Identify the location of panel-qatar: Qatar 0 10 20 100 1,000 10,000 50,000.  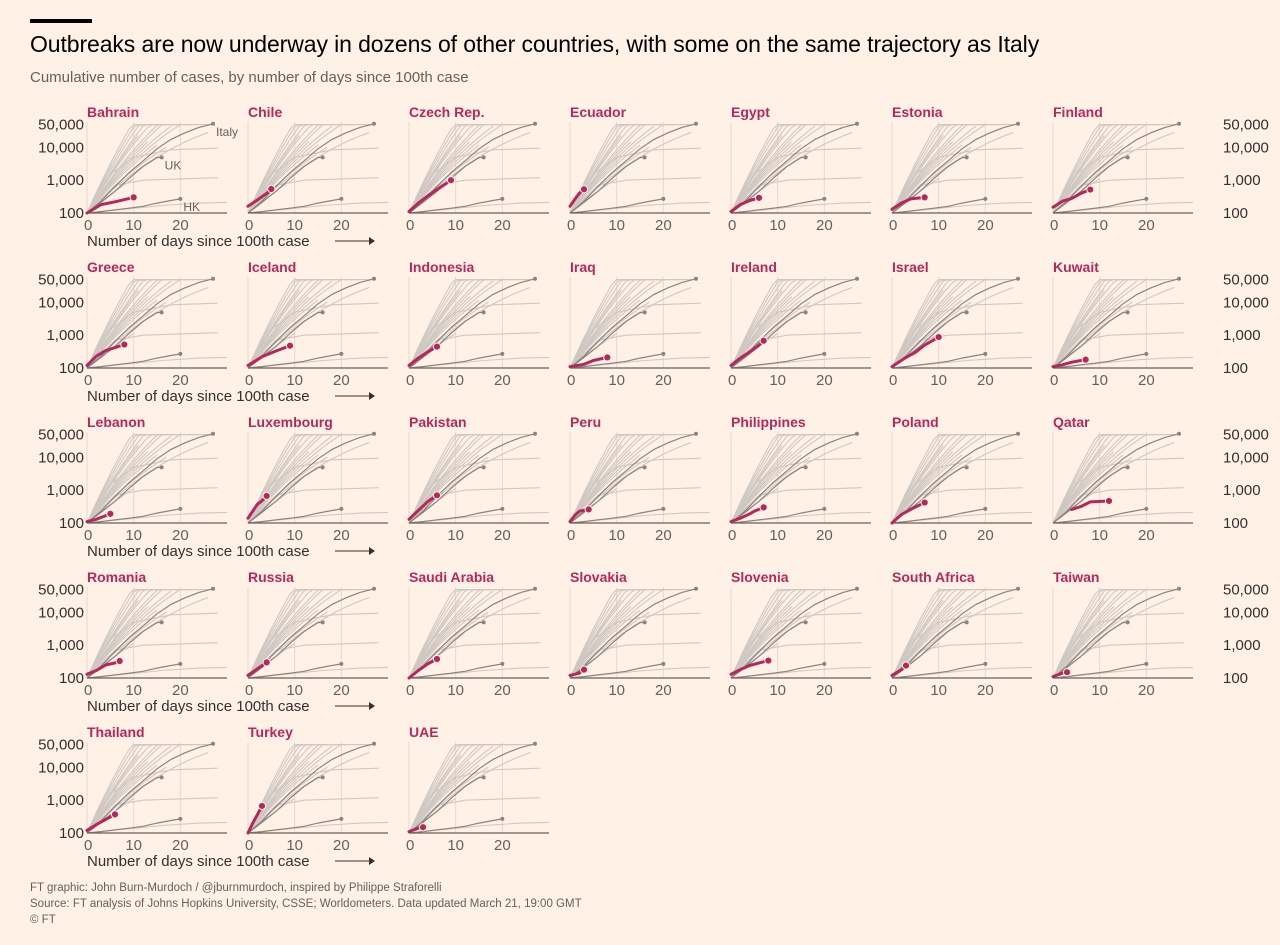
(1159, 479).